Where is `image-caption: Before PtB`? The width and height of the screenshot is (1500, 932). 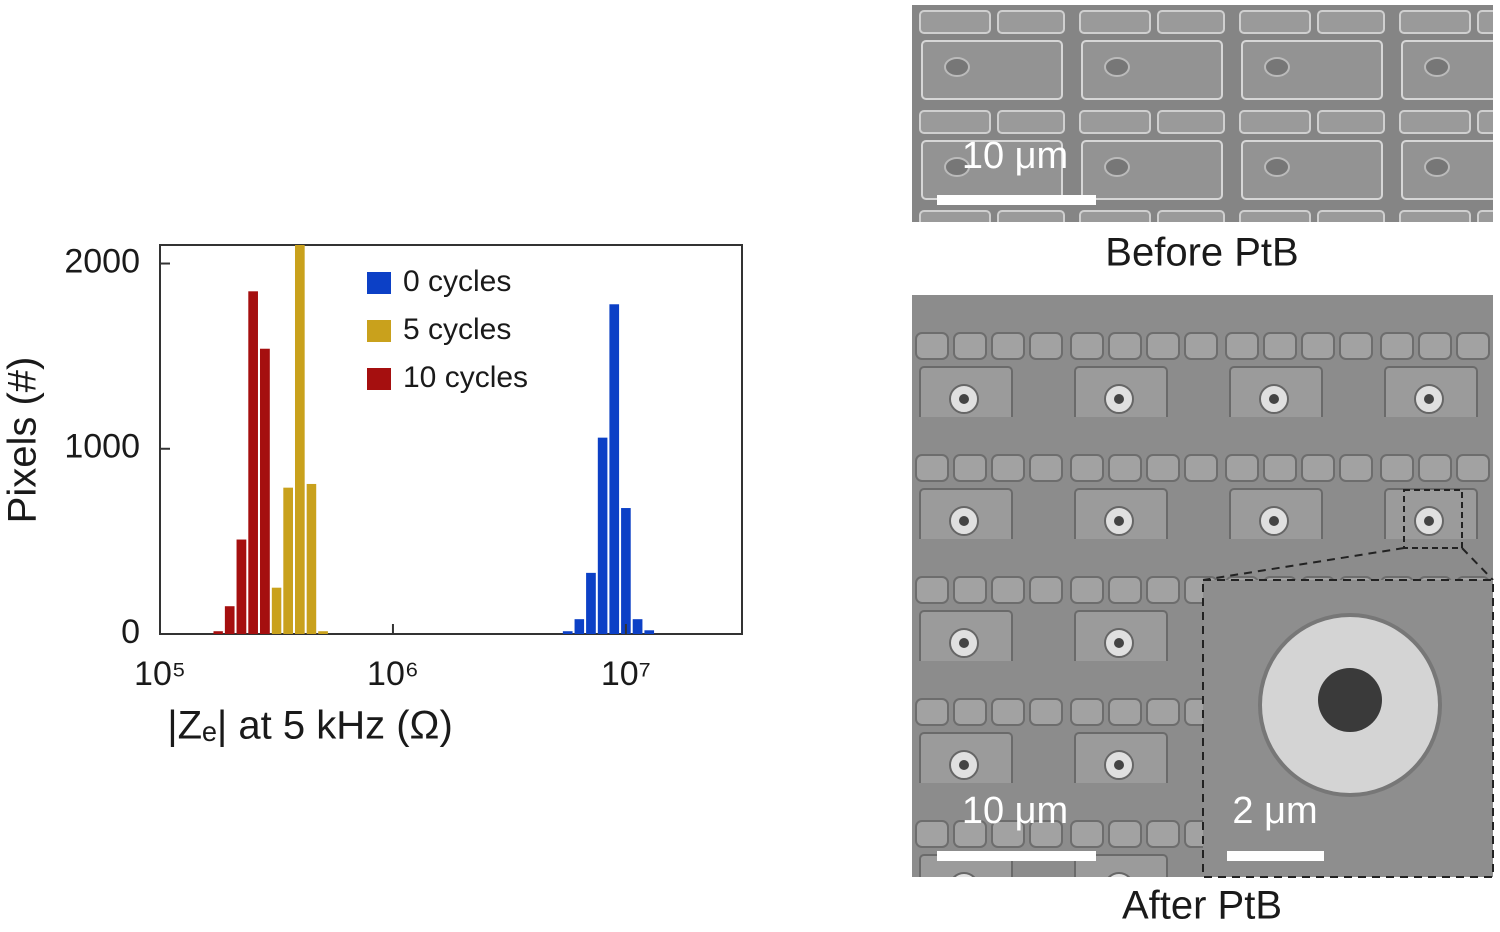 image-caption: Before PtB is located at coordinates (1201, 253).